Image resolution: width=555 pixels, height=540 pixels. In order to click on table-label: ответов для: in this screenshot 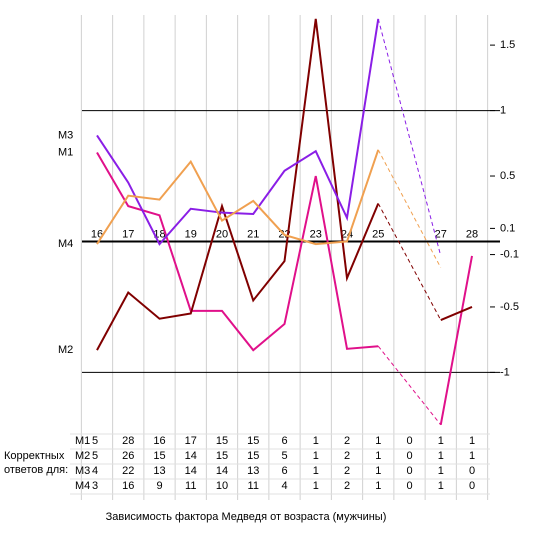, I will do `click(36, 470)`.